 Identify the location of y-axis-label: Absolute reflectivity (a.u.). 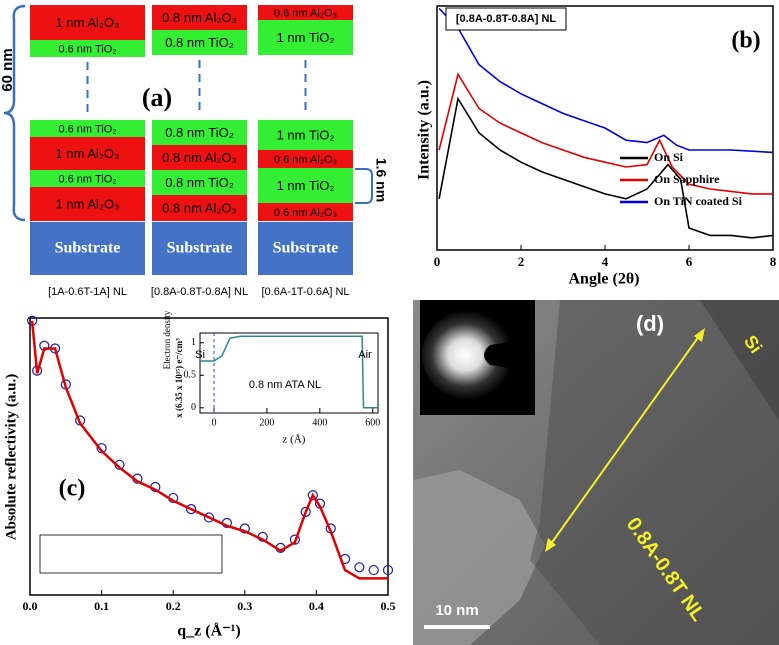
(11, 457).